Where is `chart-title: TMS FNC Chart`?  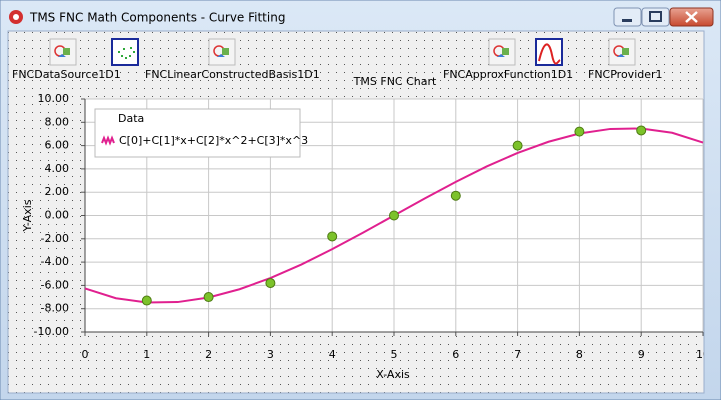 chart-title: TMS FNC Chart is located at coordinates (395, 81).